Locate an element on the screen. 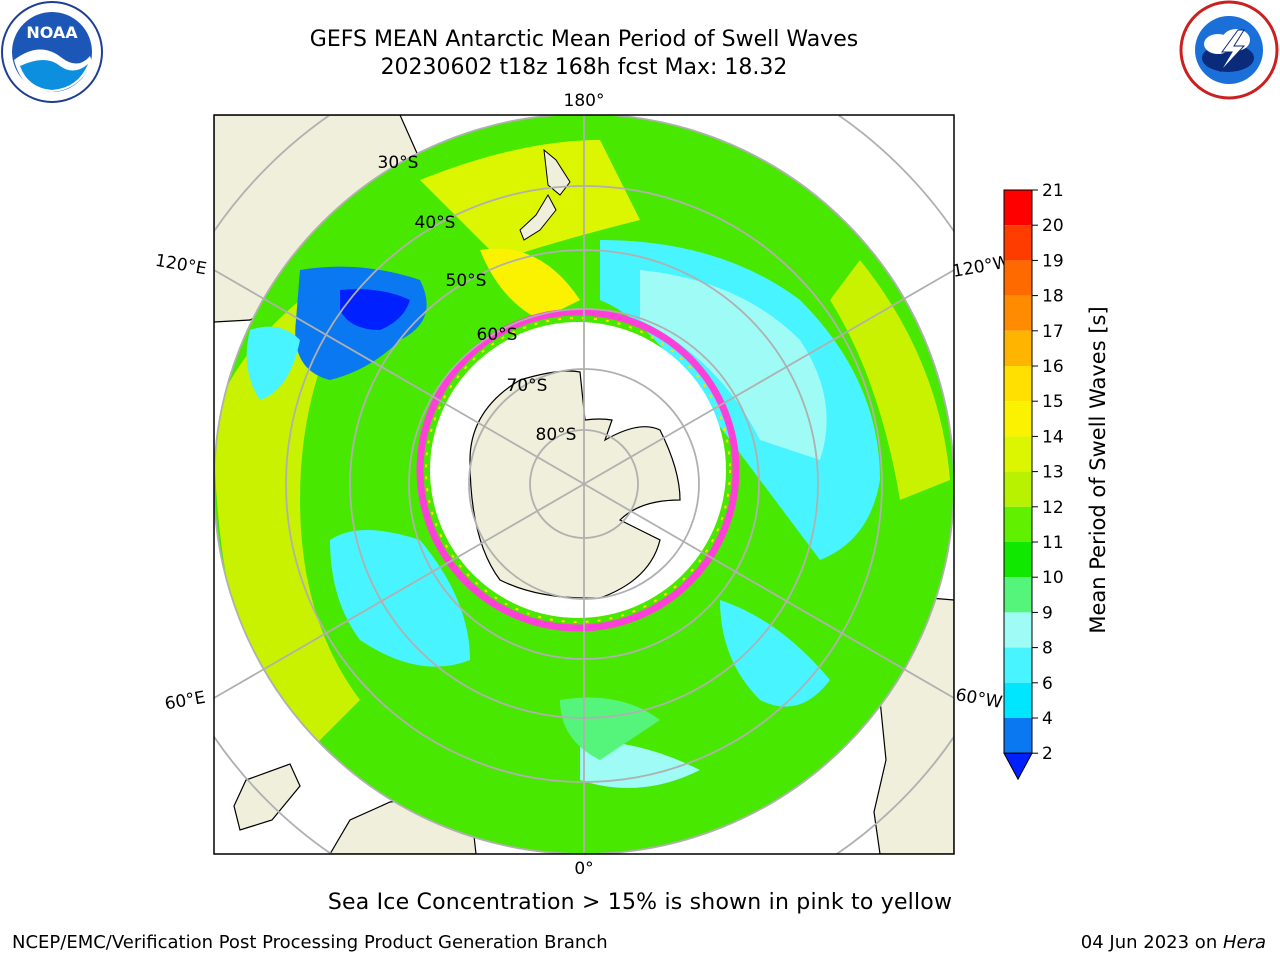 The height and width of the screenshot is (960, 1280). lon-label-120e: 120°E is located at coordinates (181, 265).